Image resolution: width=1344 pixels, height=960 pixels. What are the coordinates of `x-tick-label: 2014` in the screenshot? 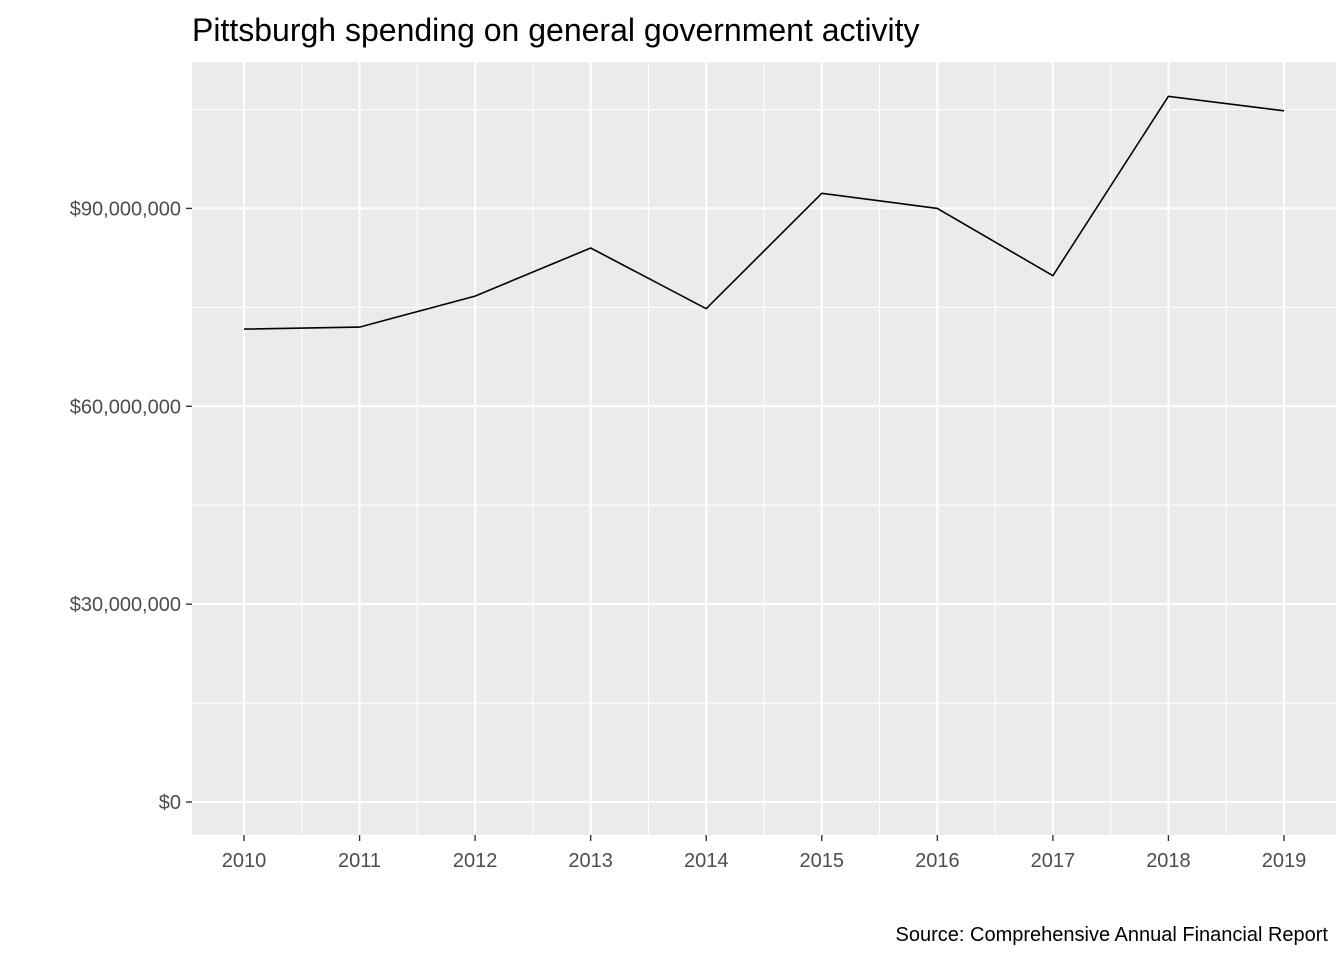 It's located at (706, 861).